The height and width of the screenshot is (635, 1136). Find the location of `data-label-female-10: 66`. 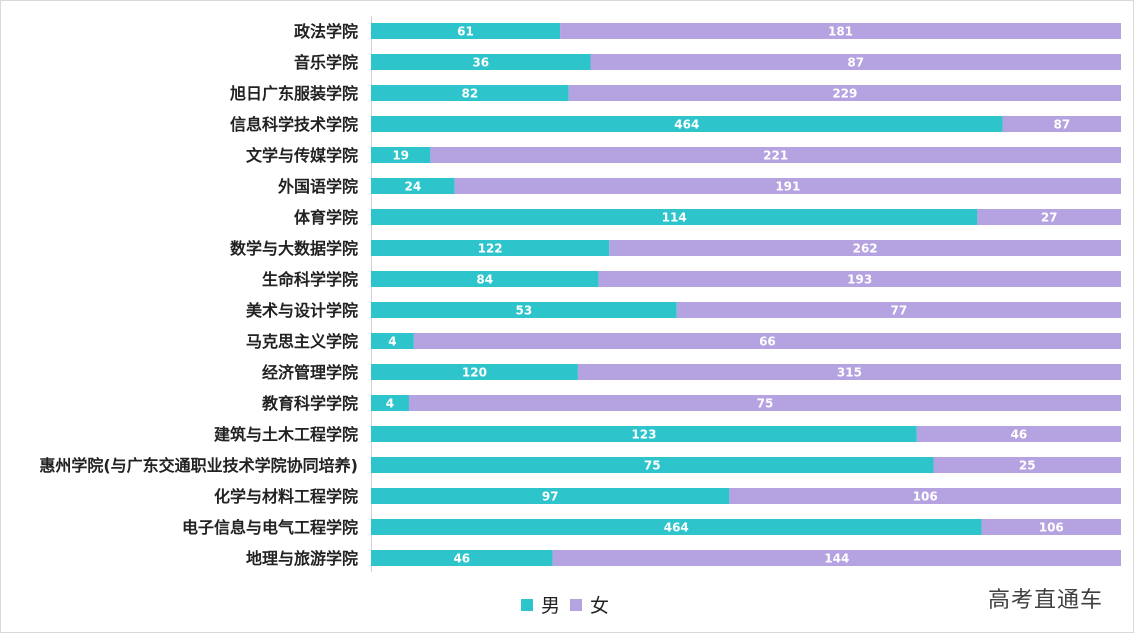

data-label-female-10: 66 is located at coordinates (767, 342).